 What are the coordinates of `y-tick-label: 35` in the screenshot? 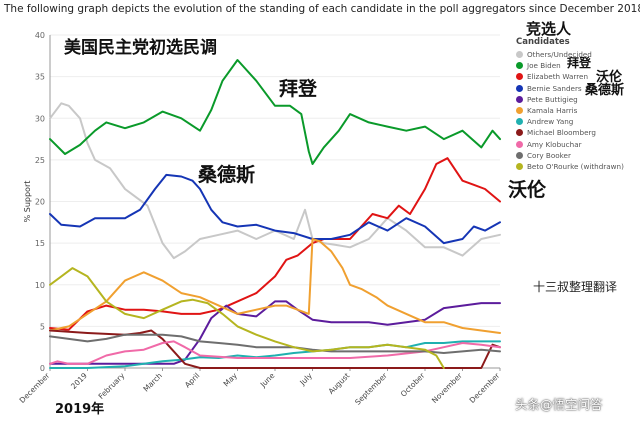 It's located at (40, 77).